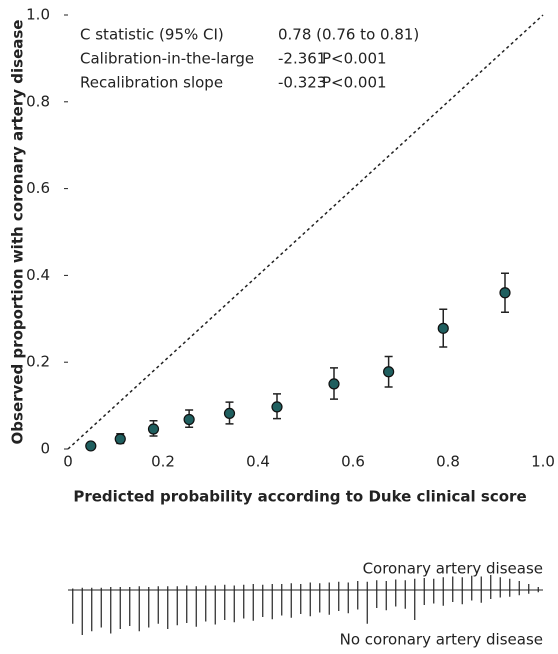  Describe the element at coordinates (302, 83) in the screenshot. I see `annotation: -0.323` at that location.